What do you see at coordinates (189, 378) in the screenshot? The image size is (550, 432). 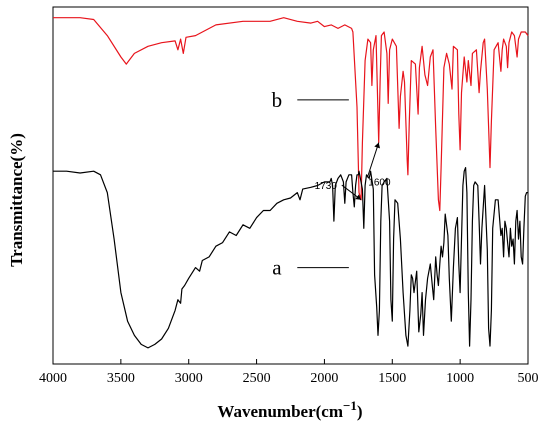 I see `x-tick-label: 3000` at bounding box center [189, 378].